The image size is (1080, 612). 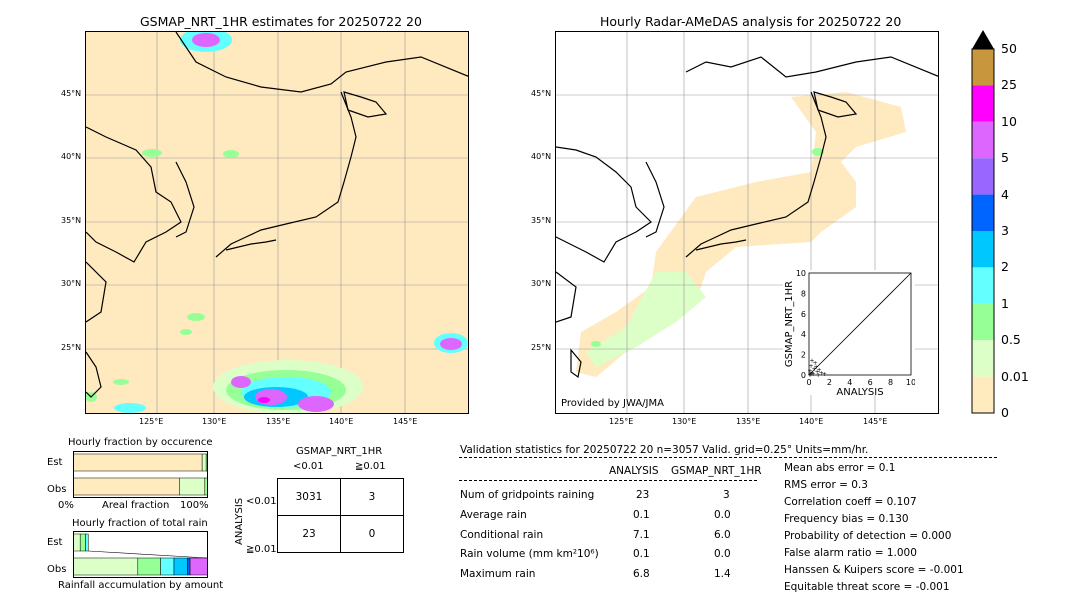 I want to click on right-map-credit: Provided by JWA/JMA, so click(x=612, y=403).